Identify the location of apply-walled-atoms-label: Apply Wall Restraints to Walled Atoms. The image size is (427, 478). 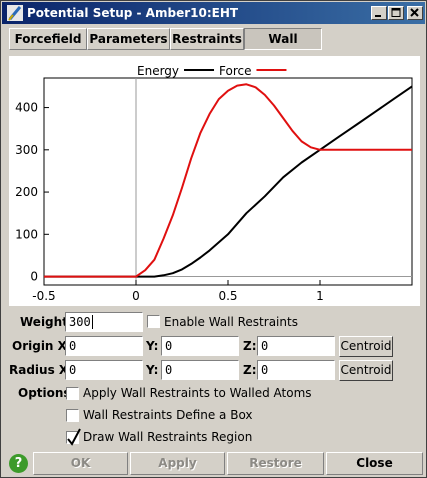
(197, 393).